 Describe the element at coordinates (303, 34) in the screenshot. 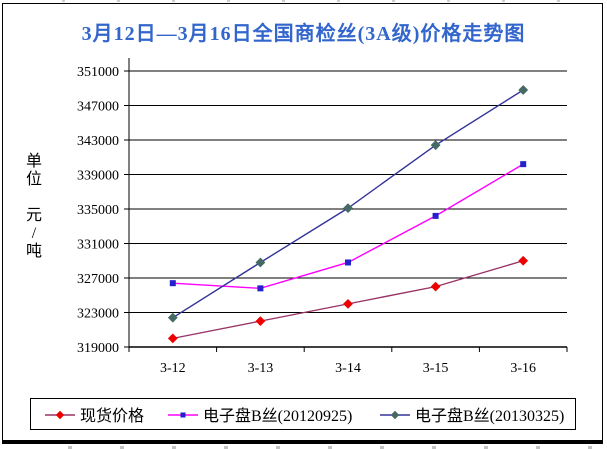

I see `chart-title: 3月12日—3月16日全国商检丝(3A级)价格走势图` at that location.